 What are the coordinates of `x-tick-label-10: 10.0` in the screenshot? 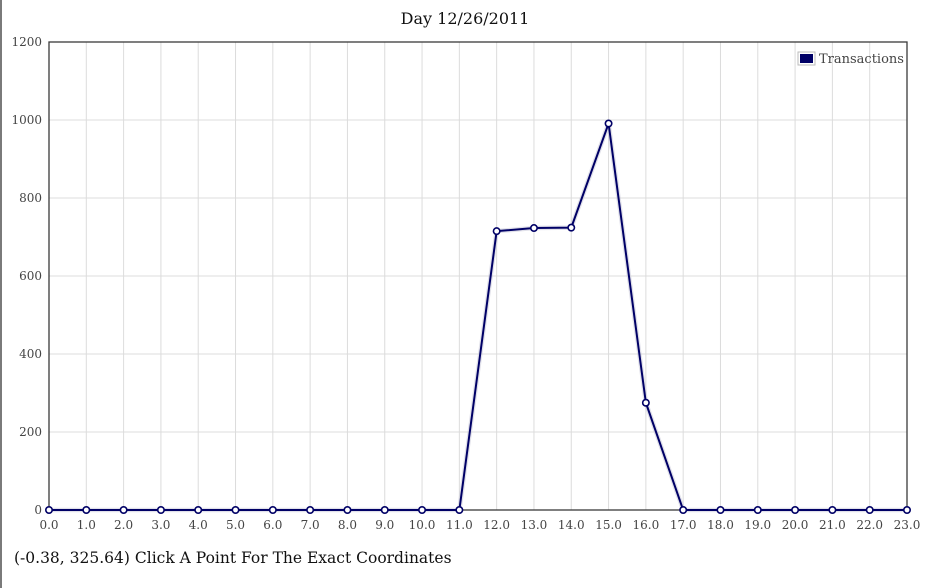 It's located at (422, 525).